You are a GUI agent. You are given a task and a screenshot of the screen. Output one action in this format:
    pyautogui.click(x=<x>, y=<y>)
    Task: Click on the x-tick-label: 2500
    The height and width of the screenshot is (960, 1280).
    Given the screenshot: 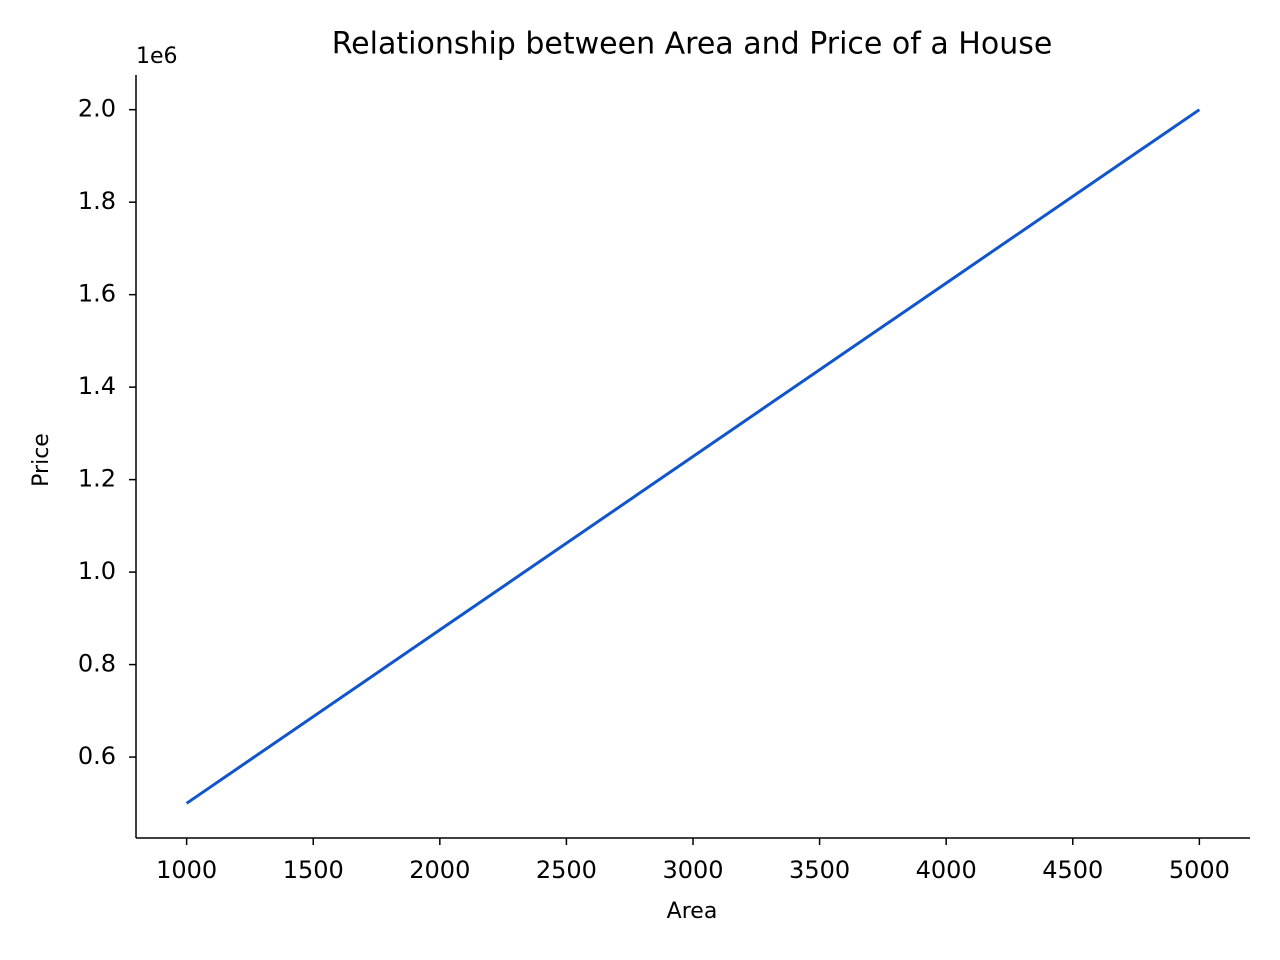 What is the action you would take?
    pyautogui.click(x=566, y=870)
    